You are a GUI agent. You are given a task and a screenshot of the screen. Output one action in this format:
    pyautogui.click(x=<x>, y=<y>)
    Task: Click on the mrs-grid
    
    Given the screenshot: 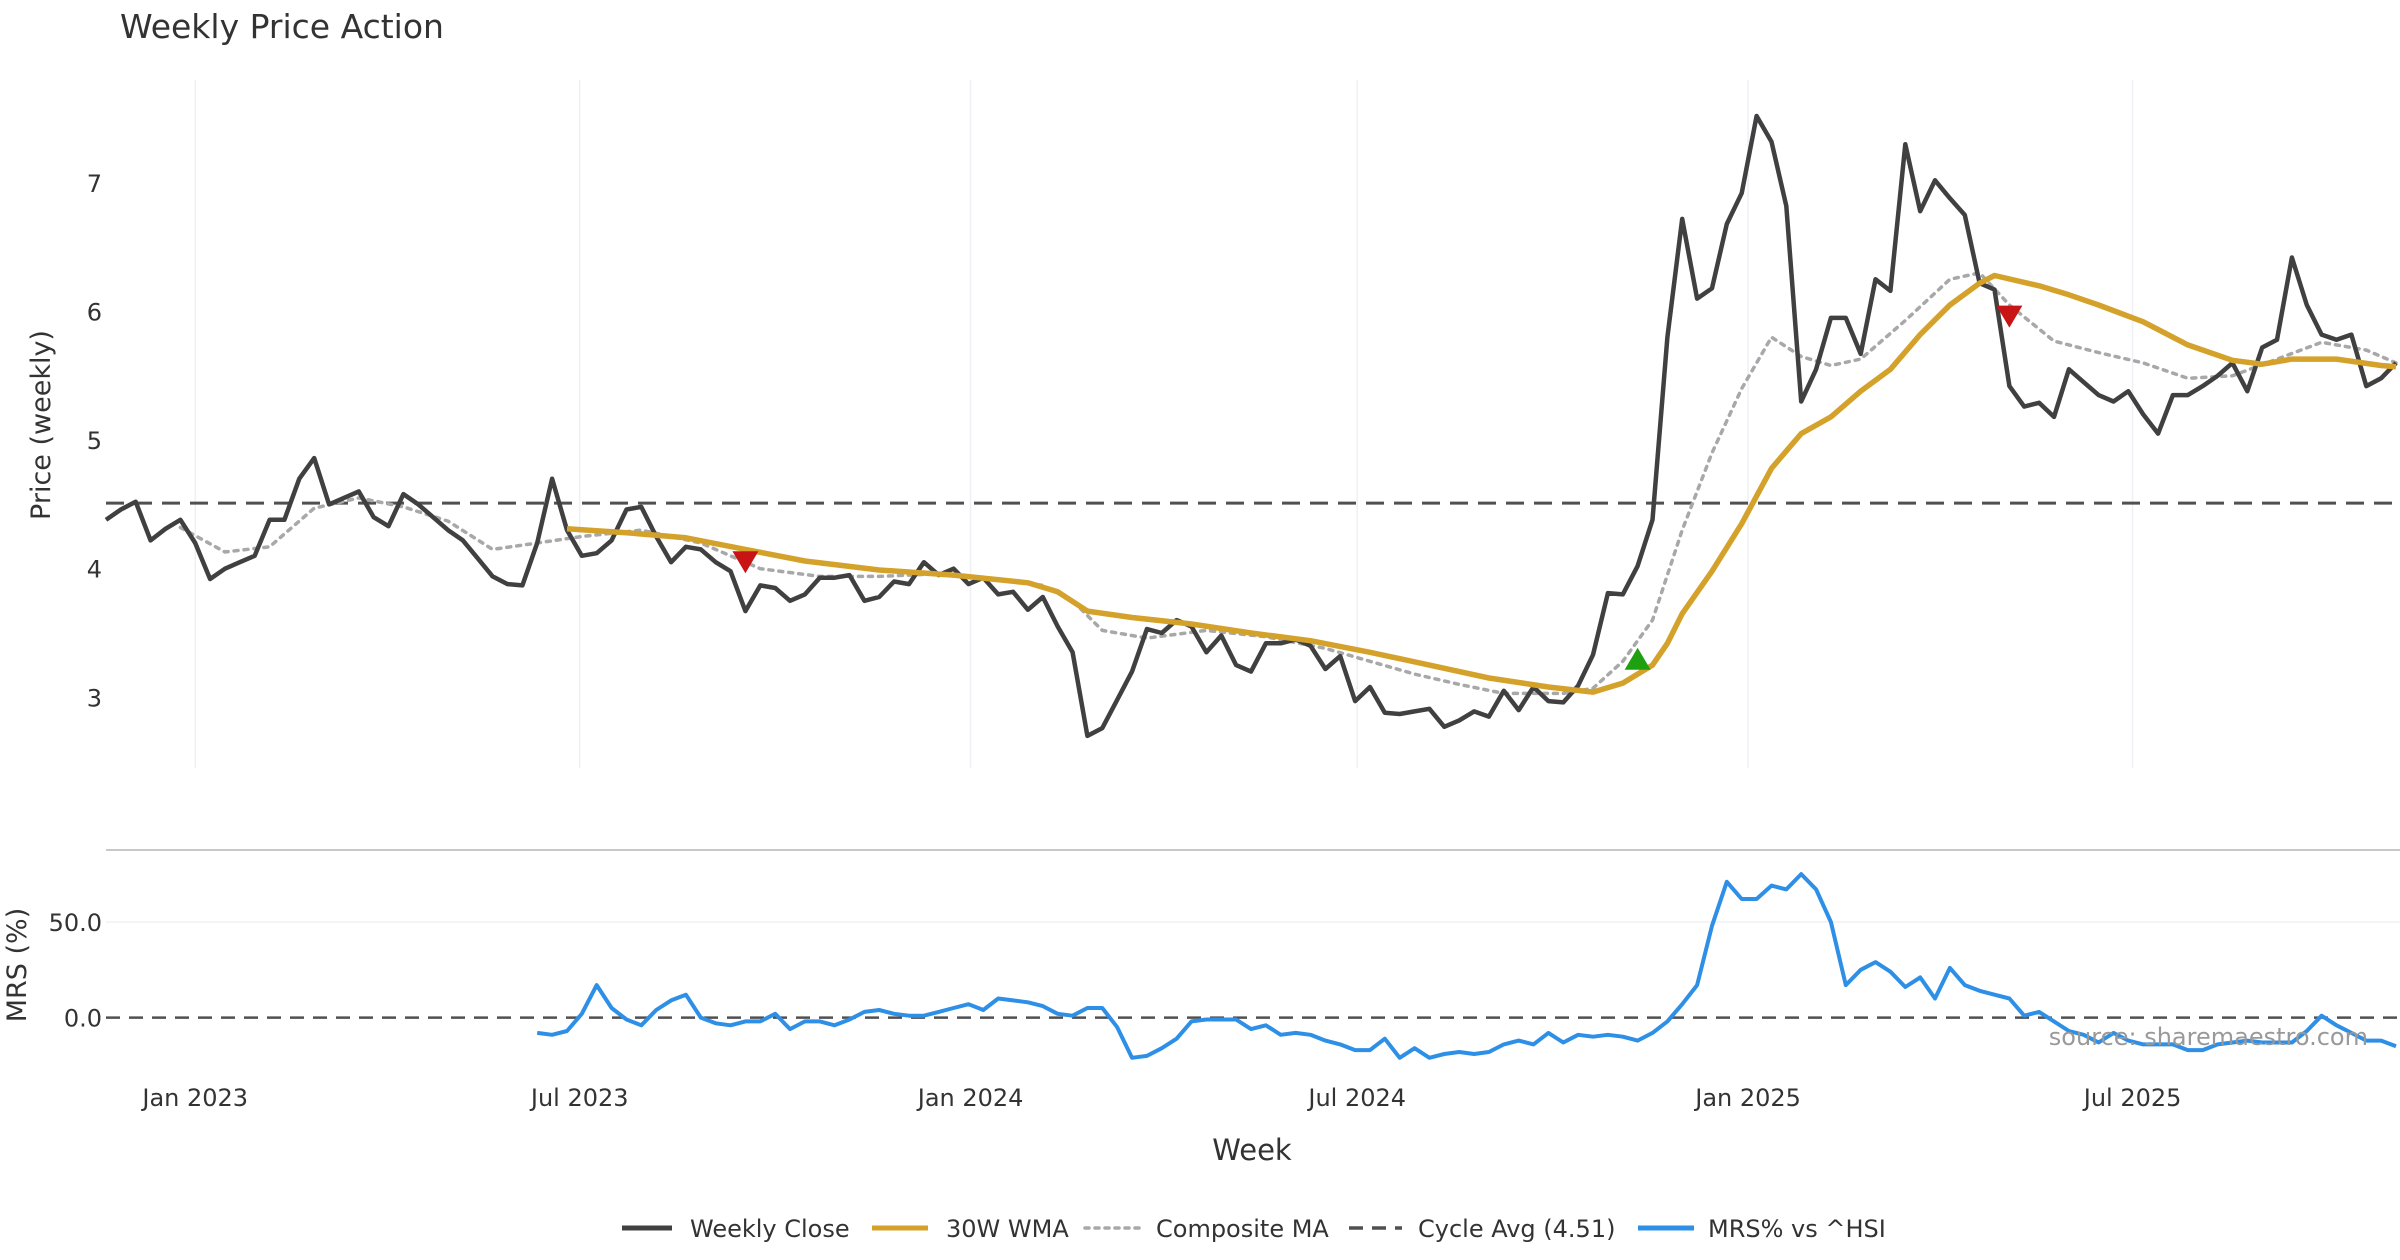 What is the action you would take?
    pyautogui.click(x=1253, y=970)
    